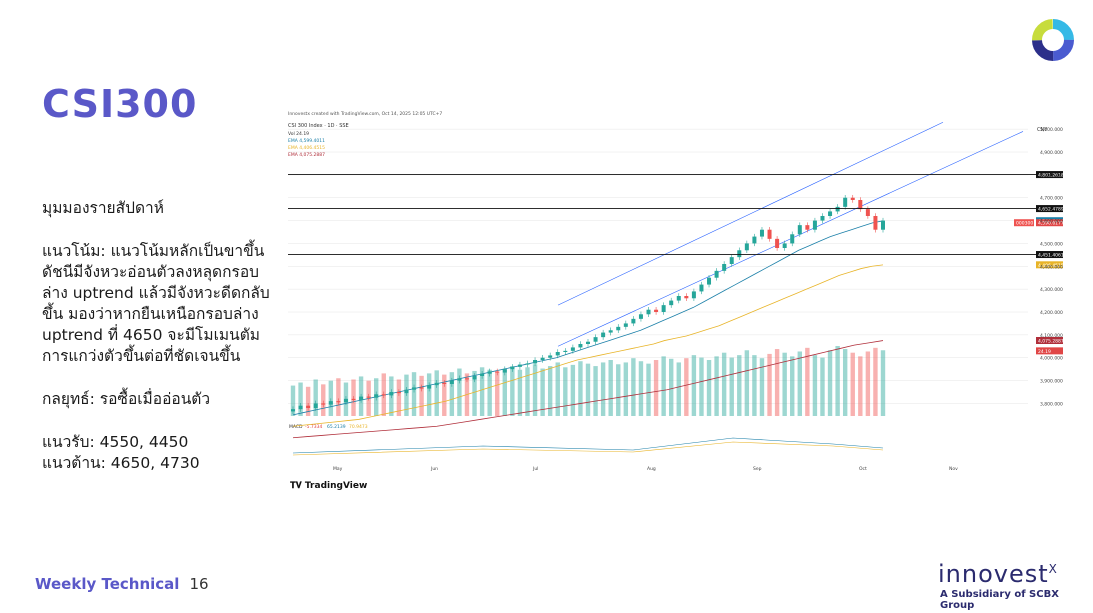  What do you see at coordinates (1051, 199) in the screenshot?
I see `y-tick-label: 4,700.0000` at bounding box center [1051, 199].